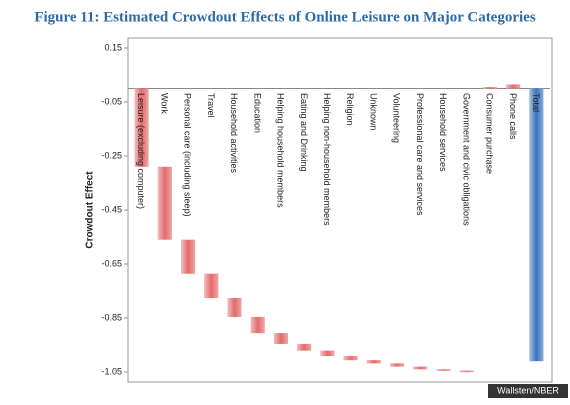 This screenshot has width=570, height=405. Describe the element at coordinates (373, 112) in the screenshot. I see `category-label: Unknown` at that location.